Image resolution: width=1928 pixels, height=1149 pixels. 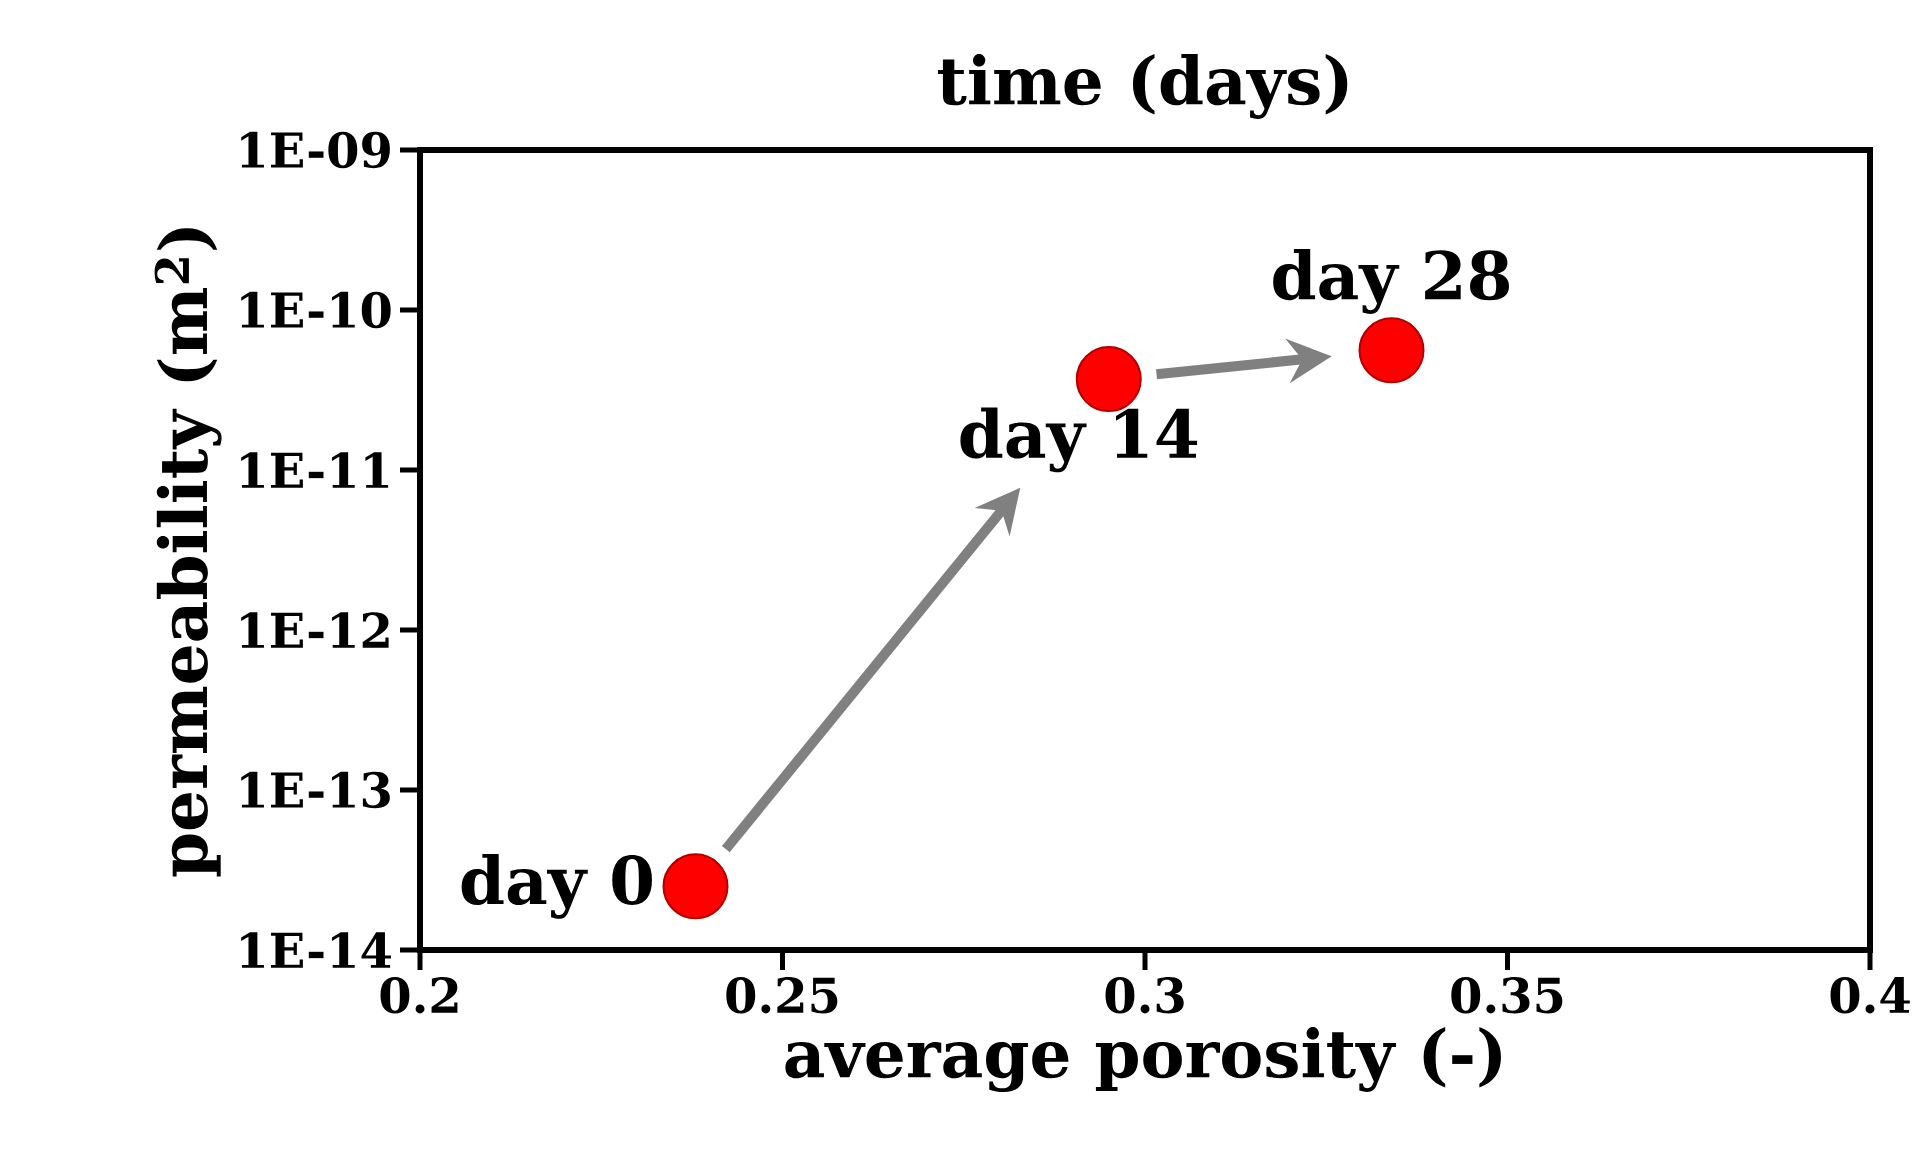 What do you see at coordinates (419, 995) in the screenshot?
I see `x-tick-label: 0.2` at bounding box center [419, 995].